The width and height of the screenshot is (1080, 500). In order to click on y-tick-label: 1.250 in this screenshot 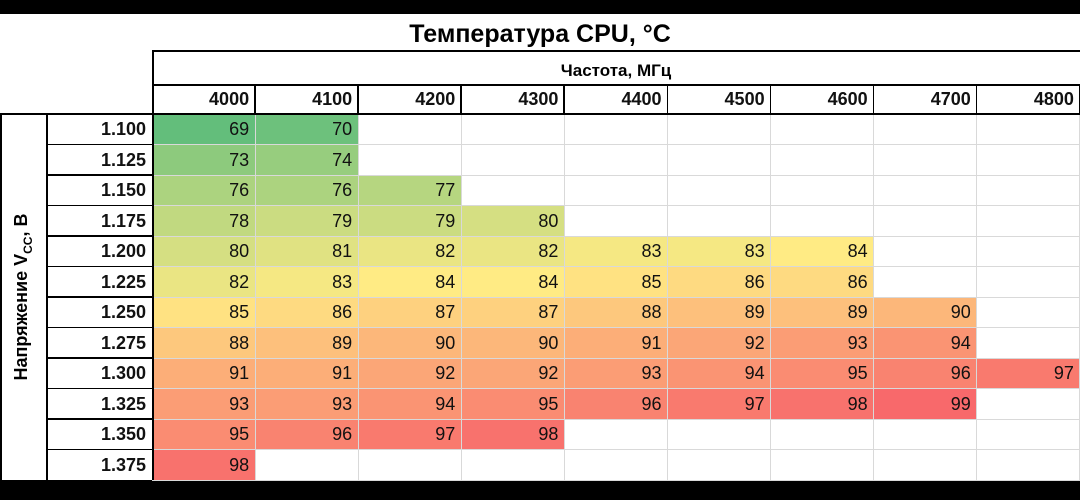, I will do `click(123, 312)`.